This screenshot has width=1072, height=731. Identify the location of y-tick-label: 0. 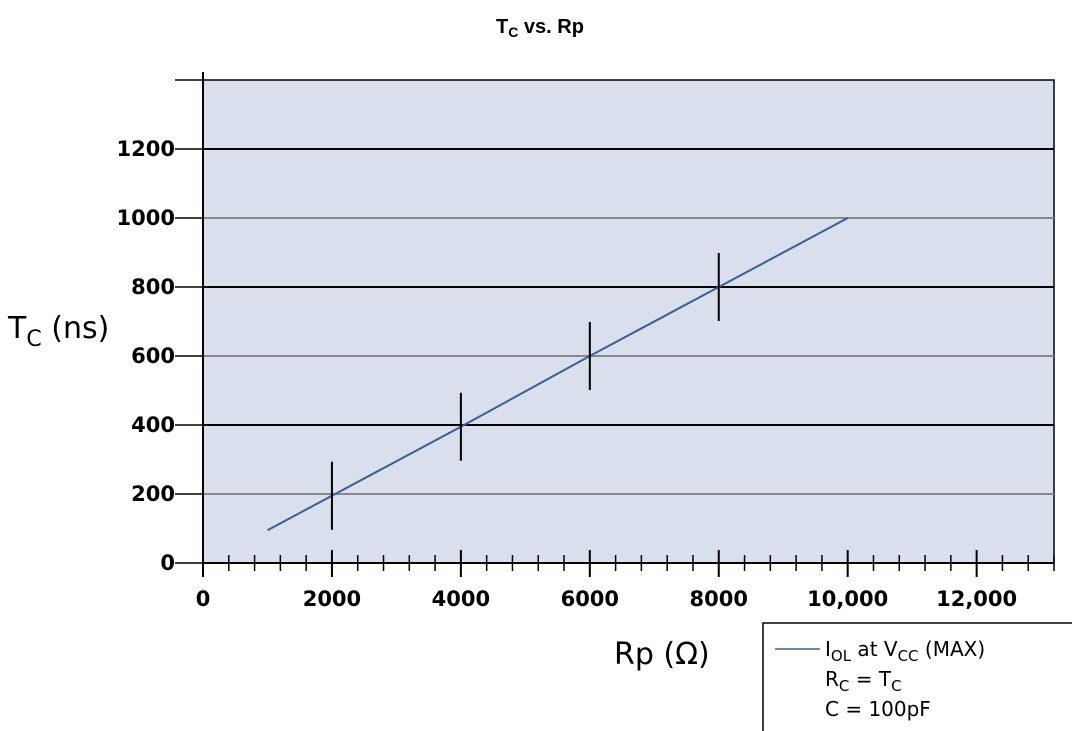
(167, 563).